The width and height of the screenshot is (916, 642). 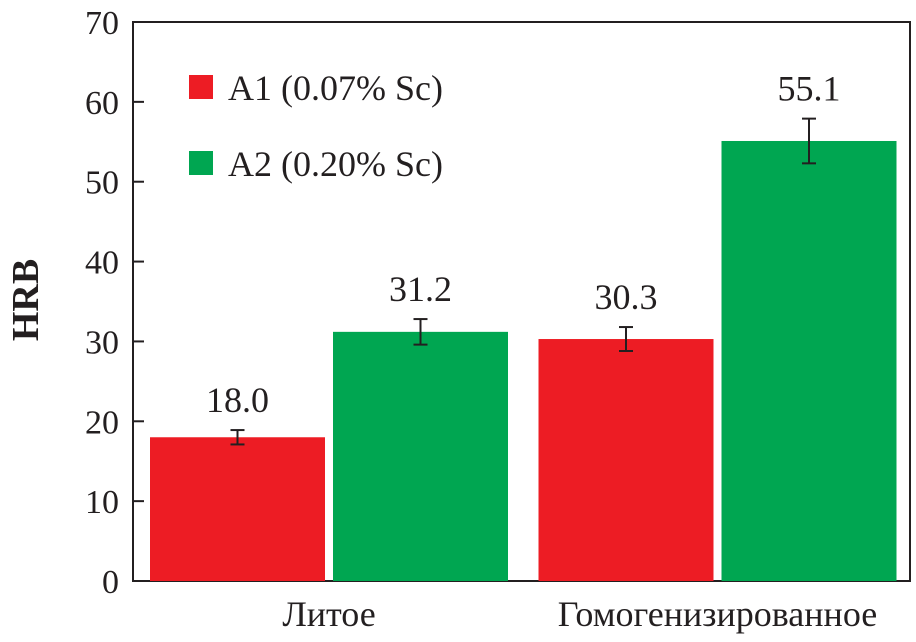 I want to click on legend-label: A2 (0.20% Sc), so click(x=335, y=164).